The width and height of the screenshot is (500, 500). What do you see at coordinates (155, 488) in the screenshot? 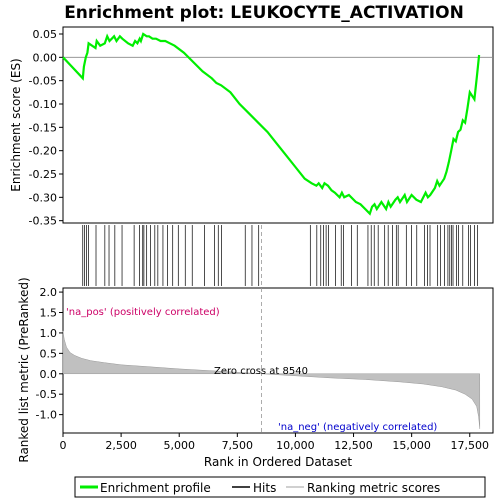
I see `legend-enrichment-label: Enrichment profile` at bounding box center [155, 488].